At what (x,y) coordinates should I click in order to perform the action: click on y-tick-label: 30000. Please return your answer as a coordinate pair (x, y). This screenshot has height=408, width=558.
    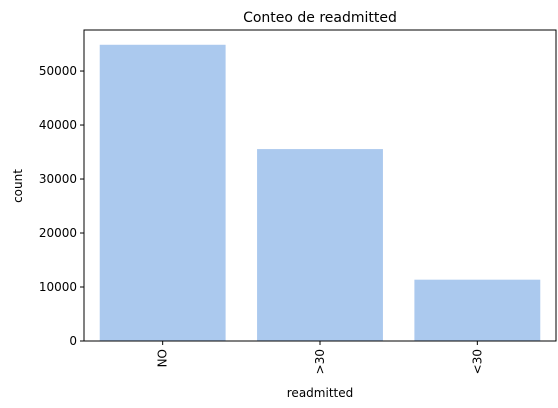
    Looking at the image, I should click on (58, 179).